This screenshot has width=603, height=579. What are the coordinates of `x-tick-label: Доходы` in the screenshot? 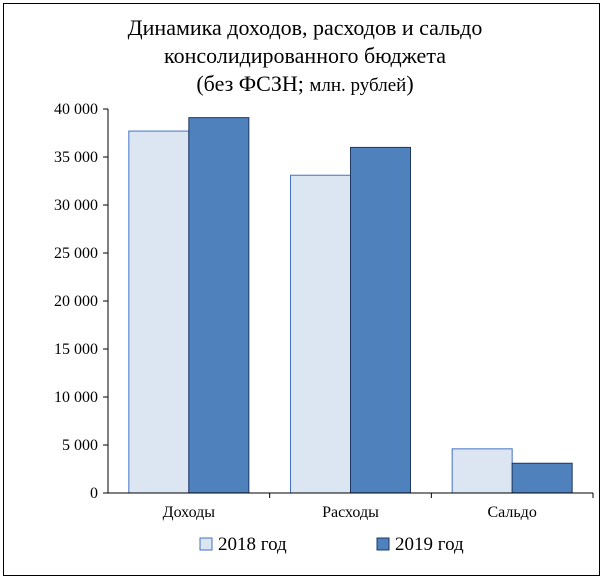 It's located at (189, 512).